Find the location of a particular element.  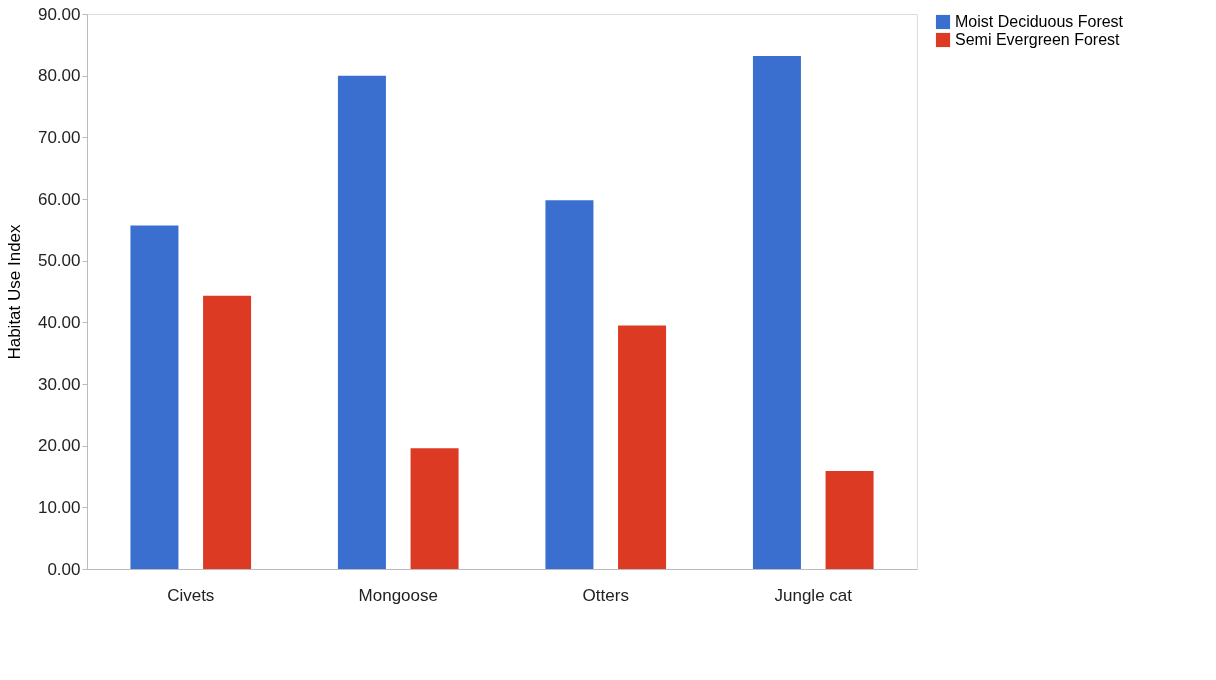

y-tick-label: 40.00 is located at coordinates (59, 322).